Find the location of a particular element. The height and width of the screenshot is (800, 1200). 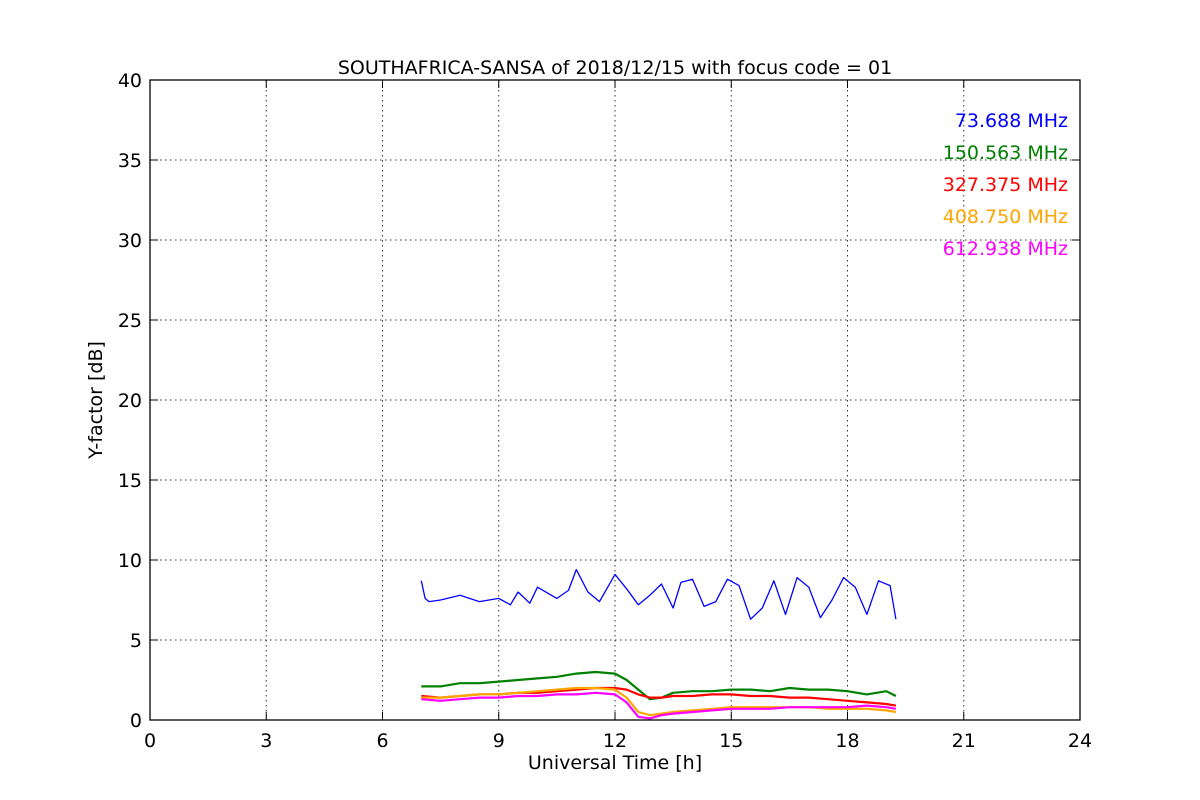

legend-entry: 73.688 MHz is located at coordinates (1011, 121).